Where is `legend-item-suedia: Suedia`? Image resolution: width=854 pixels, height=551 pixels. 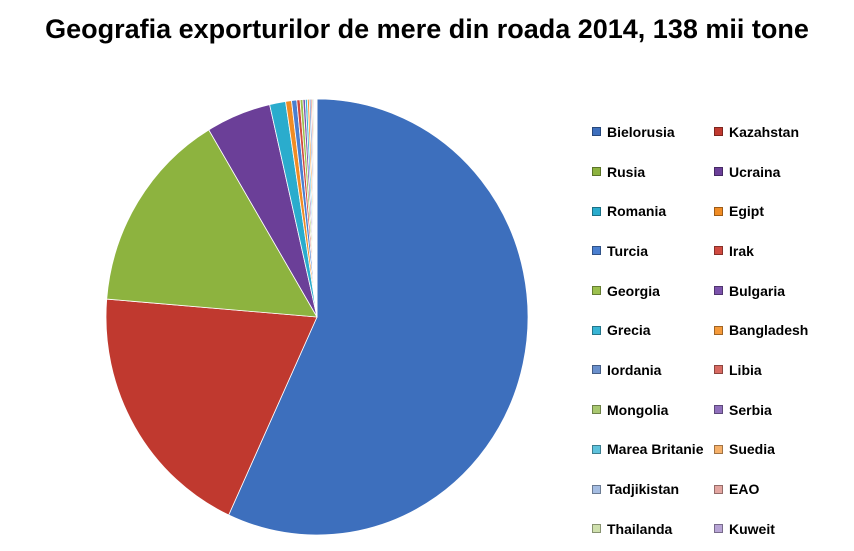
legend-item-suedia: Suedia is located at coordinates (769, 450).